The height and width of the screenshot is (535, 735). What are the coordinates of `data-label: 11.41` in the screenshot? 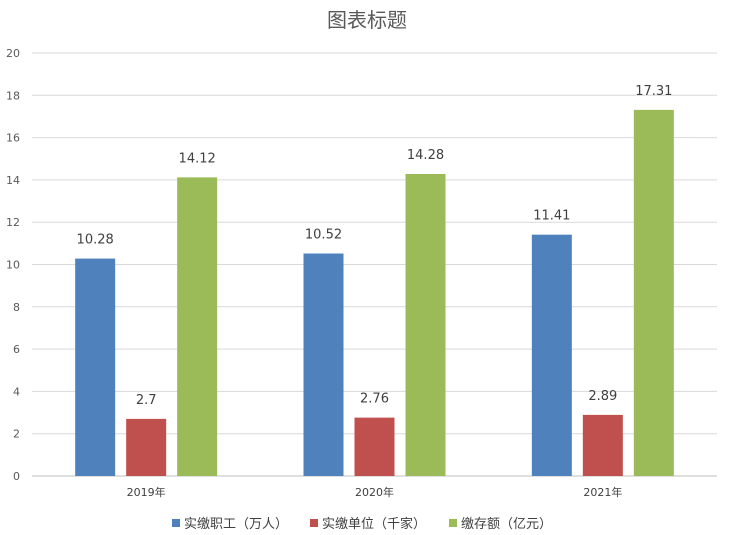 It's located at (551, 216).